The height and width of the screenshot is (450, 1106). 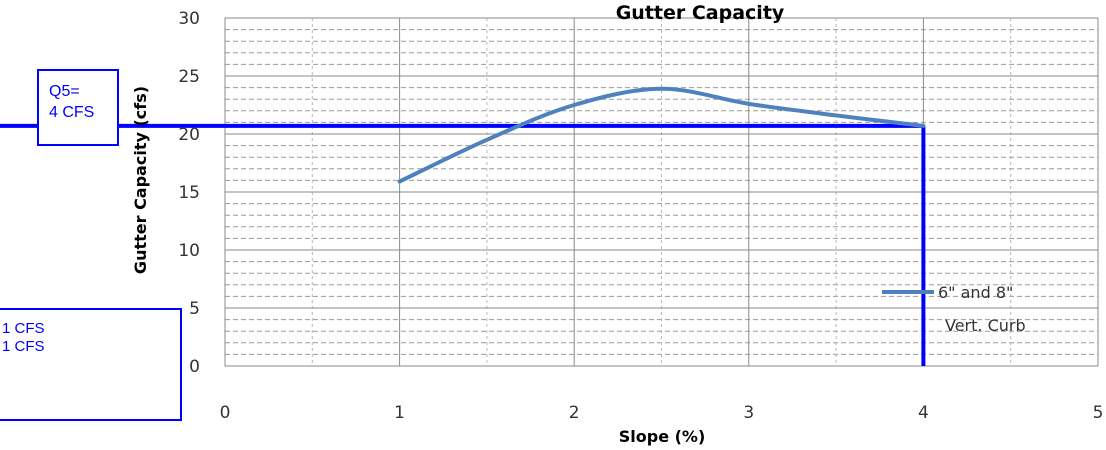 I want to click on legend-label: 6" and 8" Vert. Curb, so click(x=982, y=309).